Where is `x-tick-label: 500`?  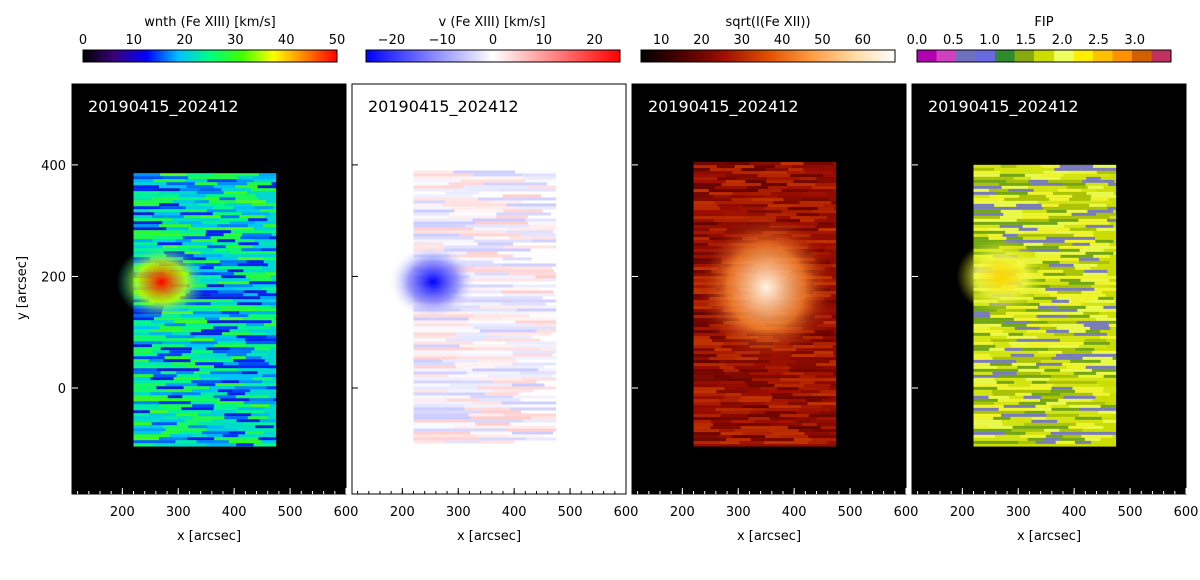 x-tick-label: 500 is located at coordinates (1130, 512).